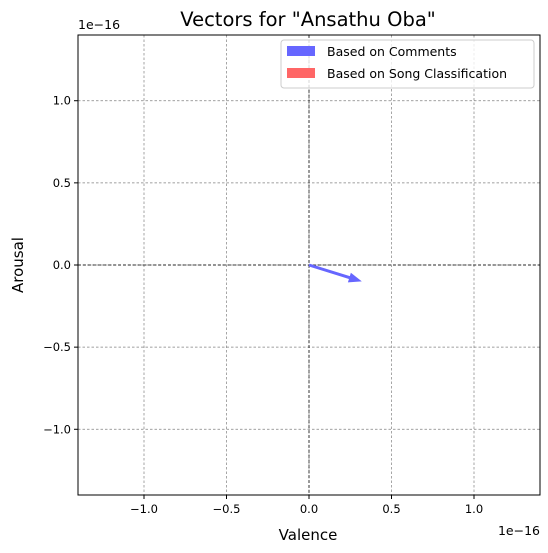  I want to click on y-axis-label: Arousal, so click(18, 265).